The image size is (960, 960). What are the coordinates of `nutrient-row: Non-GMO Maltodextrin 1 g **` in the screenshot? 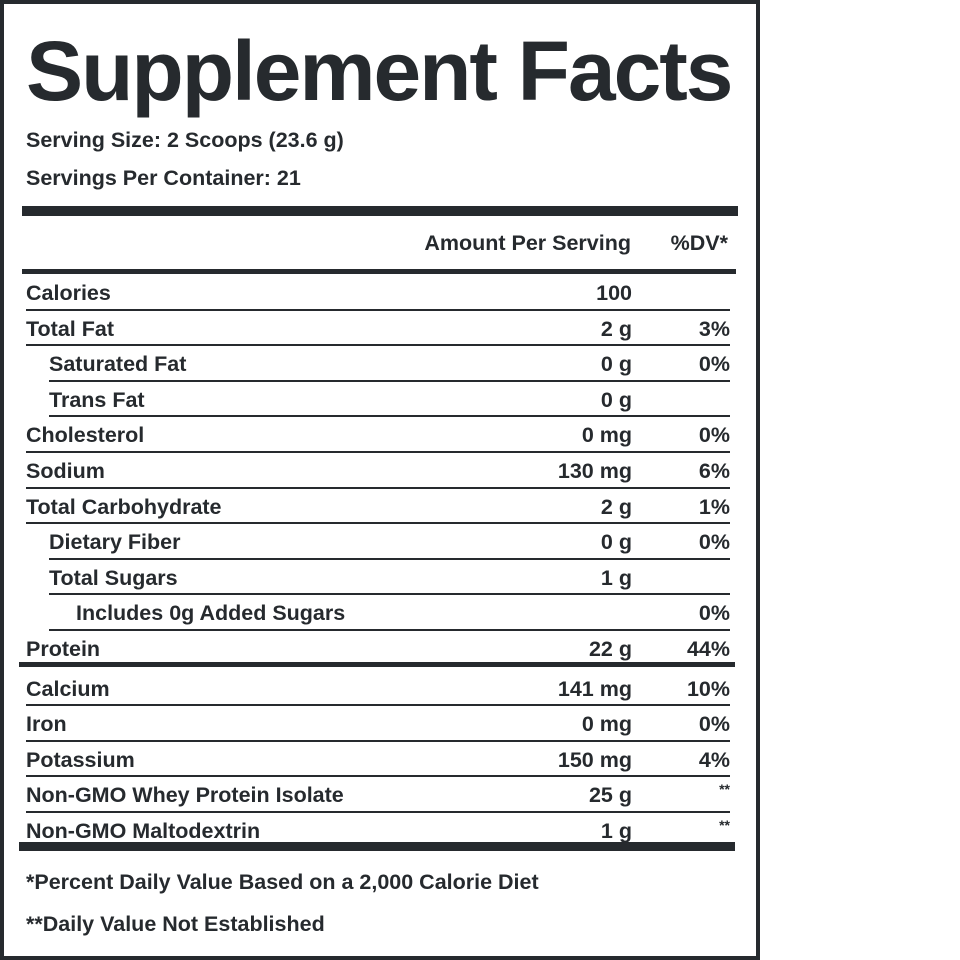 It's located at (378, 831).